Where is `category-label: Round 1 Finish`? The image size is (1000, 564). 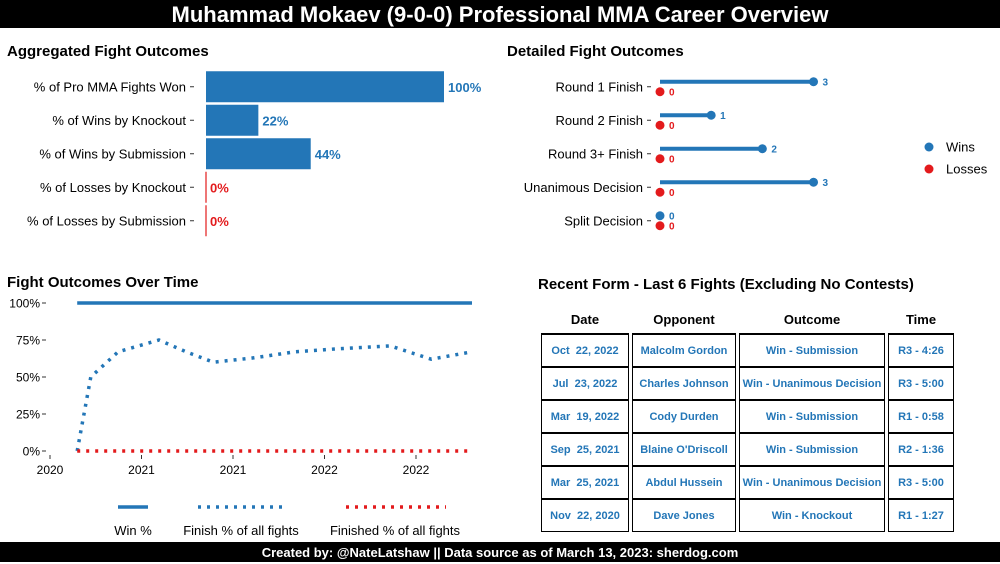
category-label: Round 1 Finish is located at coordinates (599, 86).